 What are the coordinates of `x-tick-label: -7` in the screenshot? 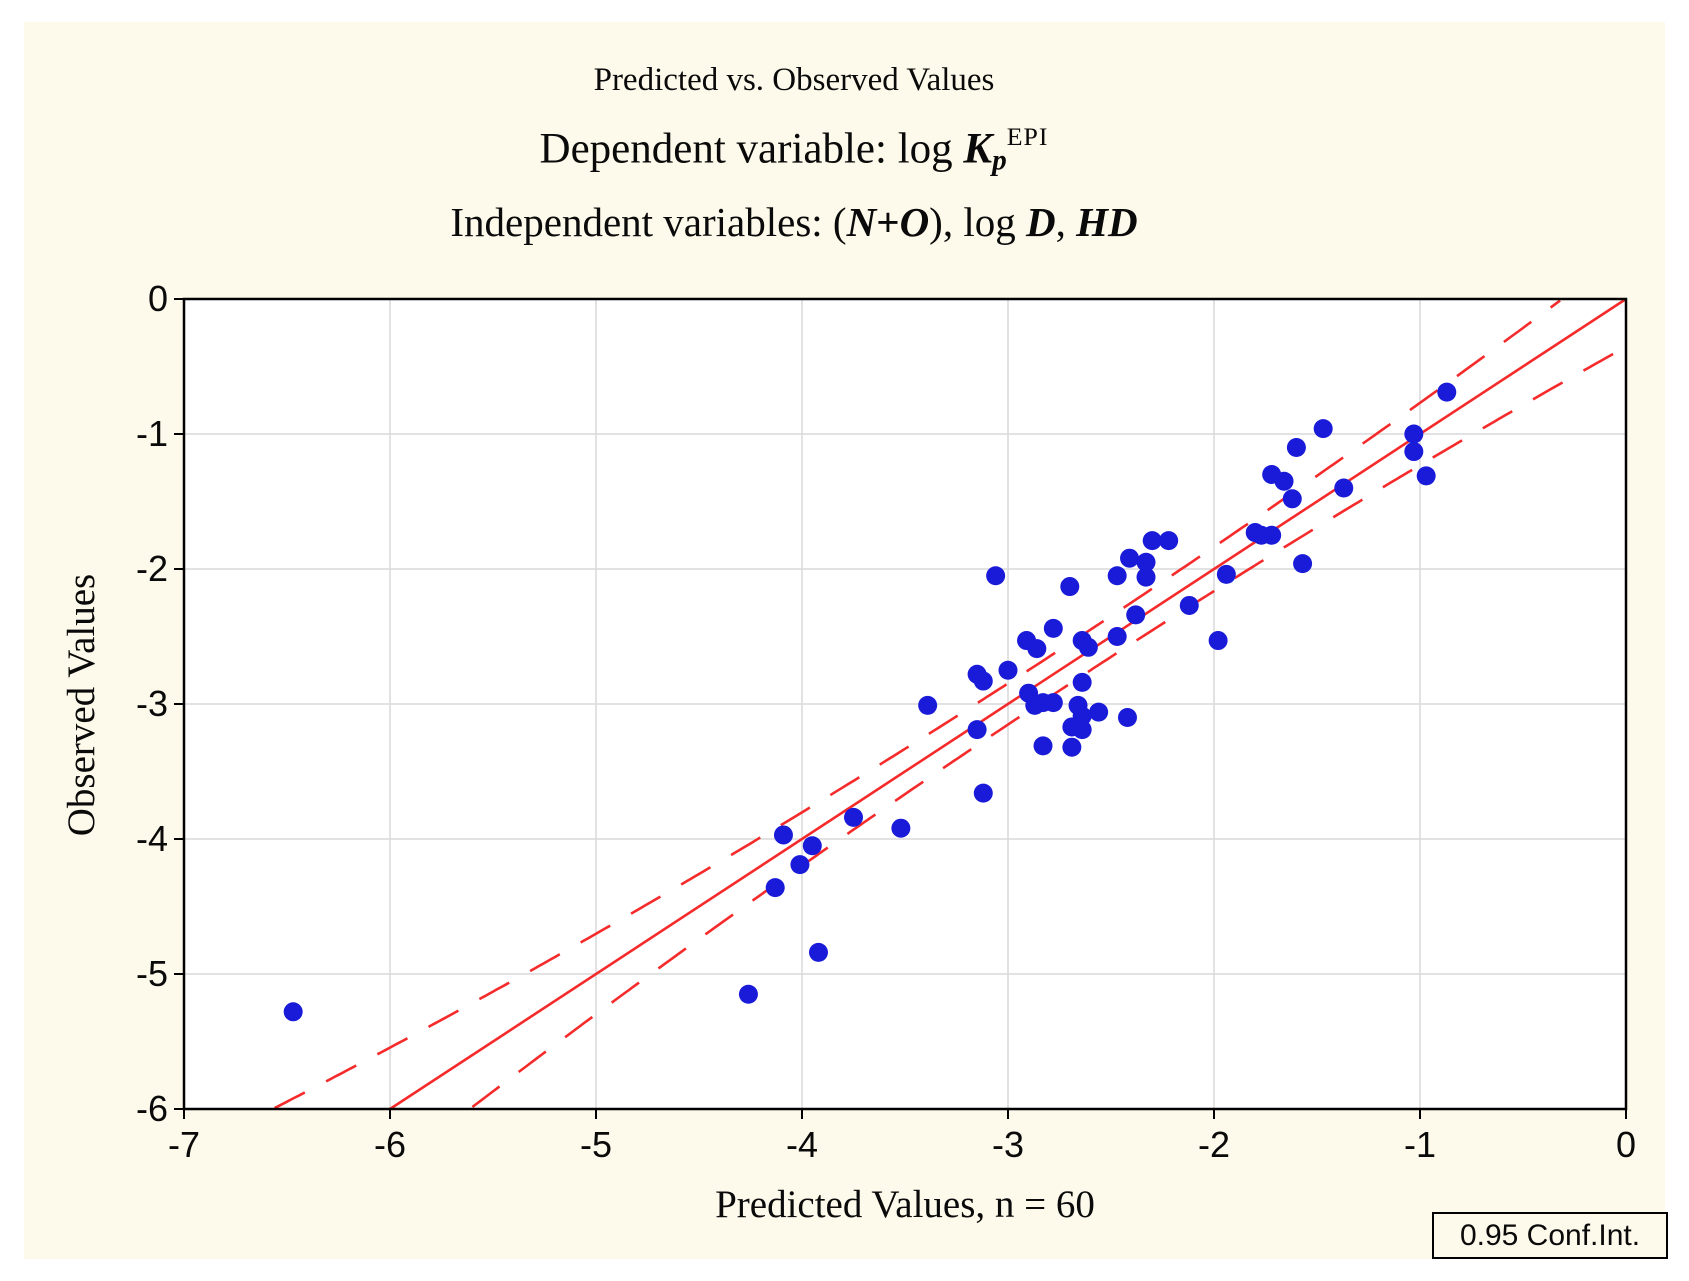 It's located at (184, 1144).